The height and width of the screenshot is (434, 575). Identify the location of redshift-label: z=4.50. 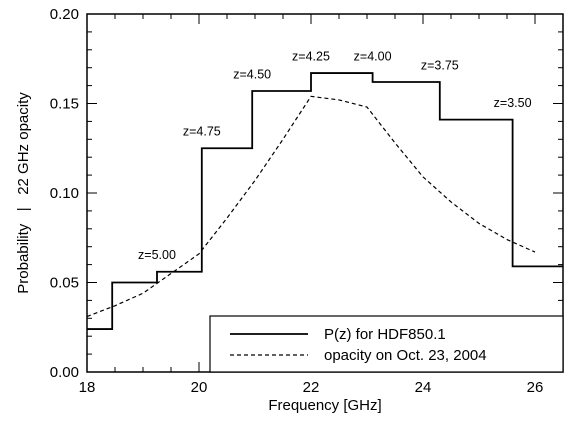
(252, 74).